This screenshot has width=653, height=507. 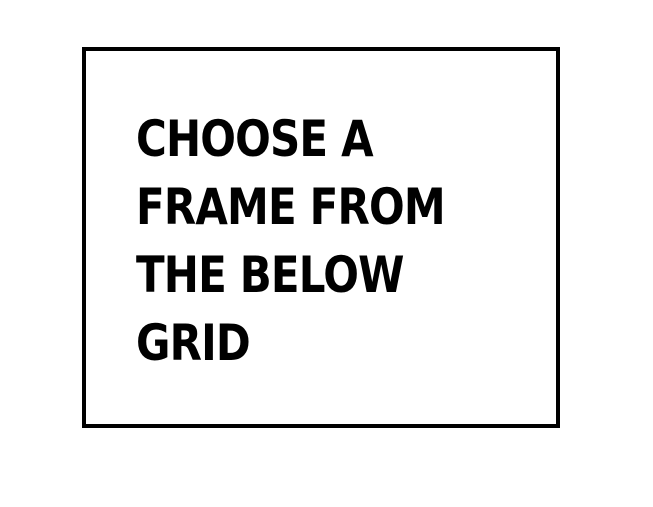 What do you see at coordinates (193, 343) in the screenshot?
I see `instruction-line-4: GRID` at bounding box center [193, 343].